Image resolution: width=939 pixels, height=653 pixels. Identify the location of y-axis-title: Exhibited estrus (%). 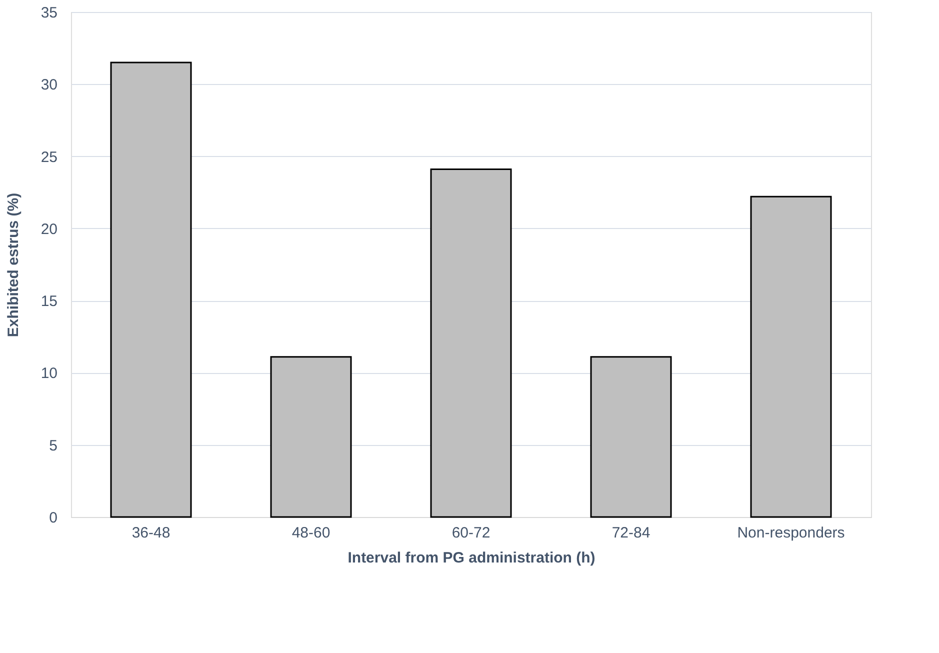
(13, 265).